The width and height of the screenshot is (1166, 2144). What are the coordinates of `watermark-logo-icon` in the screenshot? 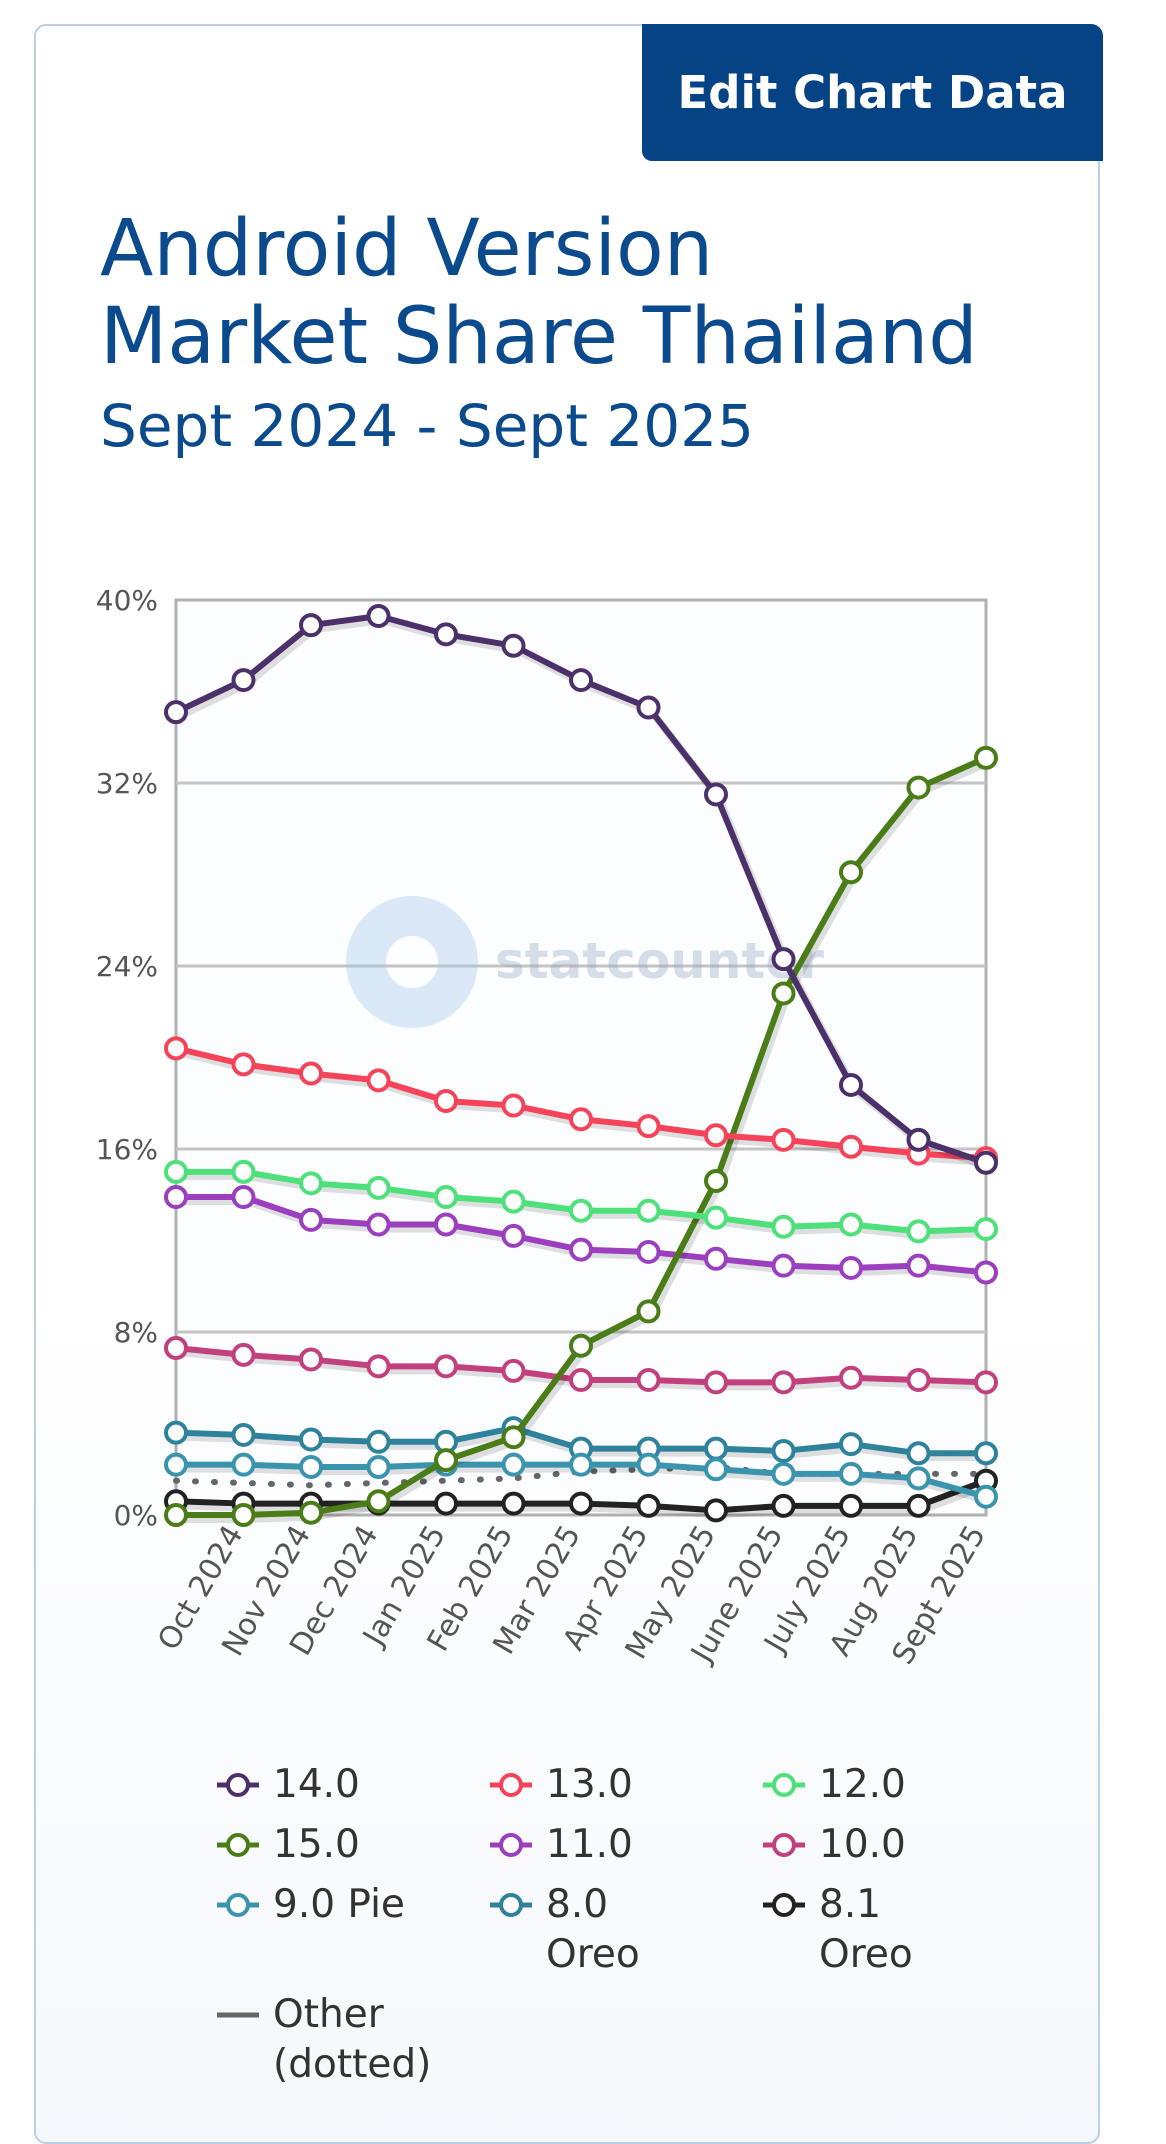 It's located at (412, 962).